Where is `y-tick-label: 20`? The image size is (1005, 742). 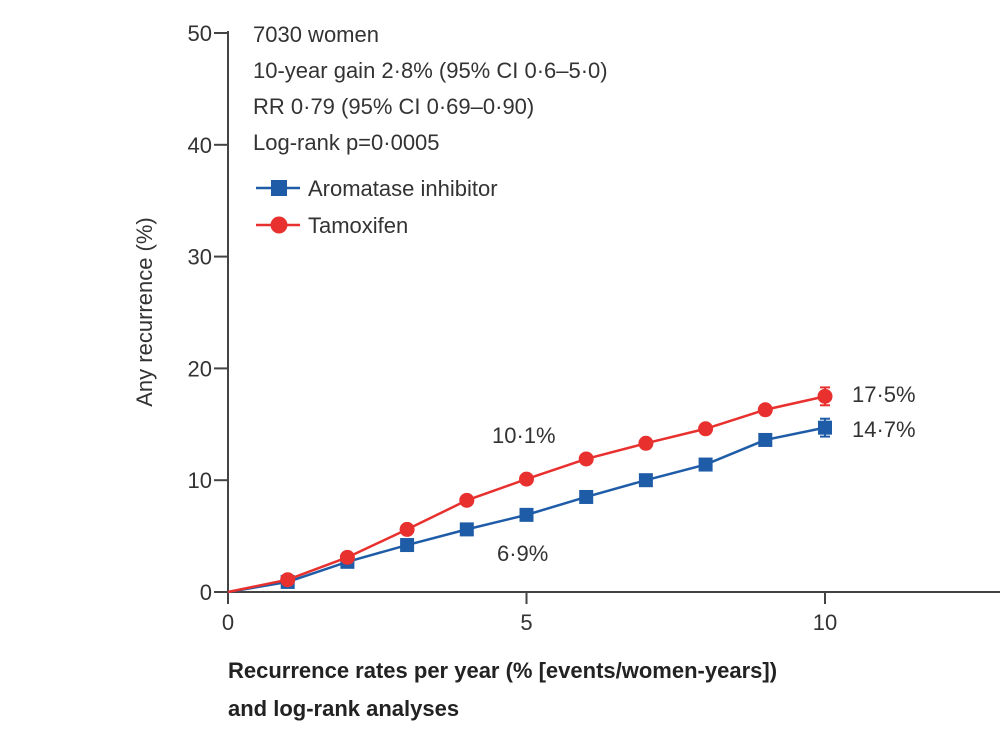
y-tick-label: 20 is located at coordinates (200, 368).